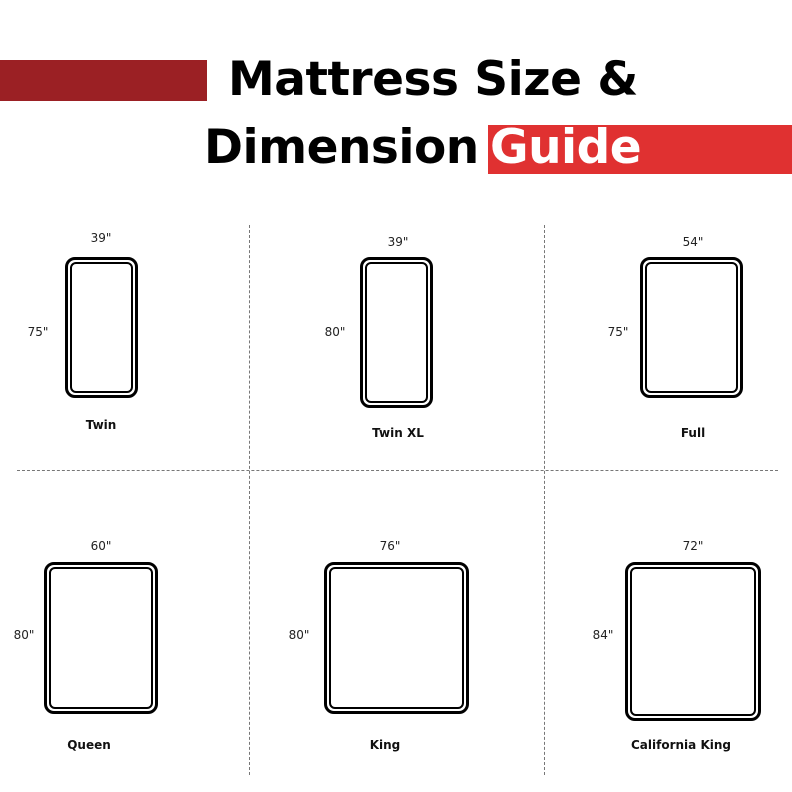 This screenshot has width=792, height=792. What do you see at coordinates (103, 80) in the screenshot?
I see `decorative-bar-dark` at bounding box center [103, 80].